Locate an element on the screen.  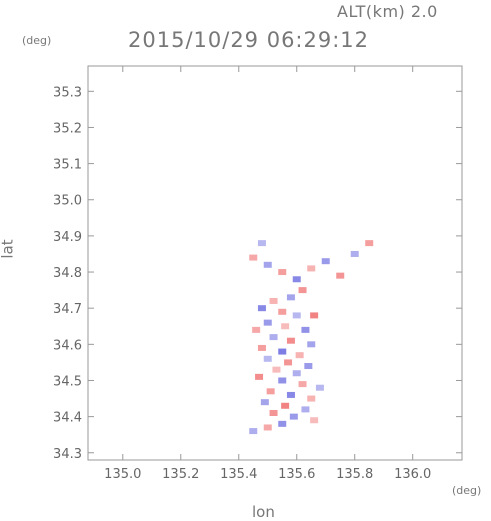
y-tick-label: 34.6 is located at coordinates (67, 345).